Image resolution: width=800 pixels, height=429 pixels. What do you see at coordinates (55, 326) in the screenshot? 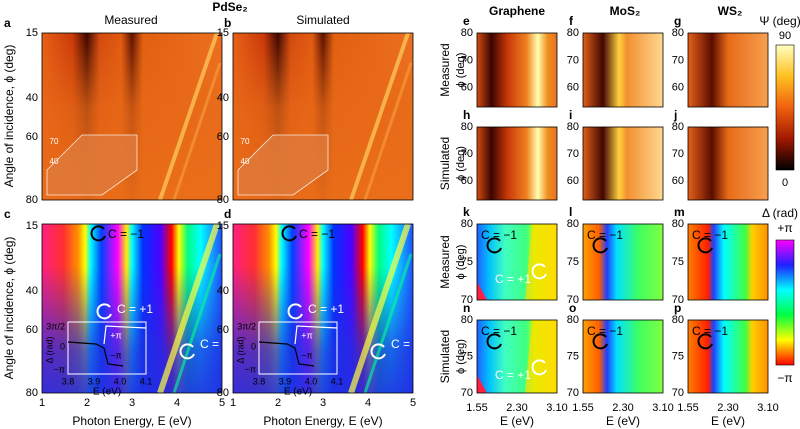
I see `label: 3π/2` at bounding box center [55, 326].